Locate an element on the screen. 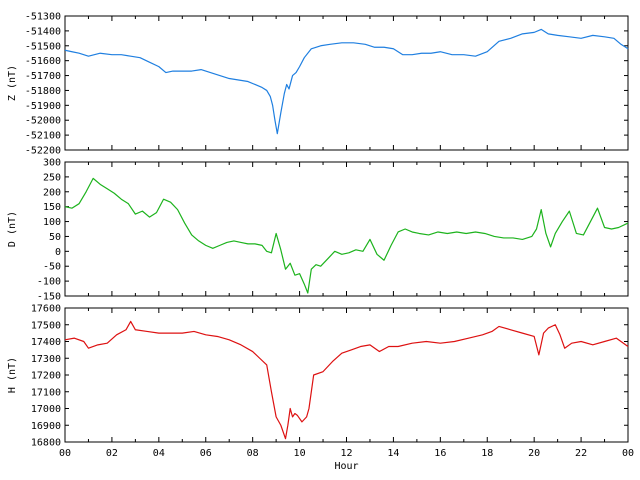  x-tick-label: 14 is located at coordinates (393, 453).